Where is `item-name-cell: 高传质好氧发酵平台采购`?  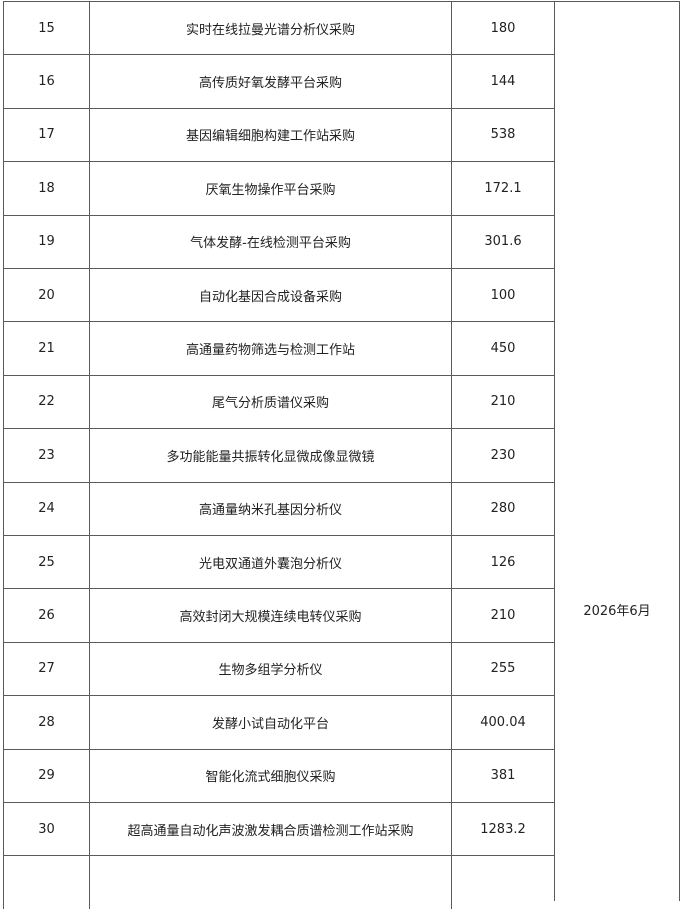 item-name-cell: 高传质好氧发酵平台采购 is located at coordinates (270, 81).